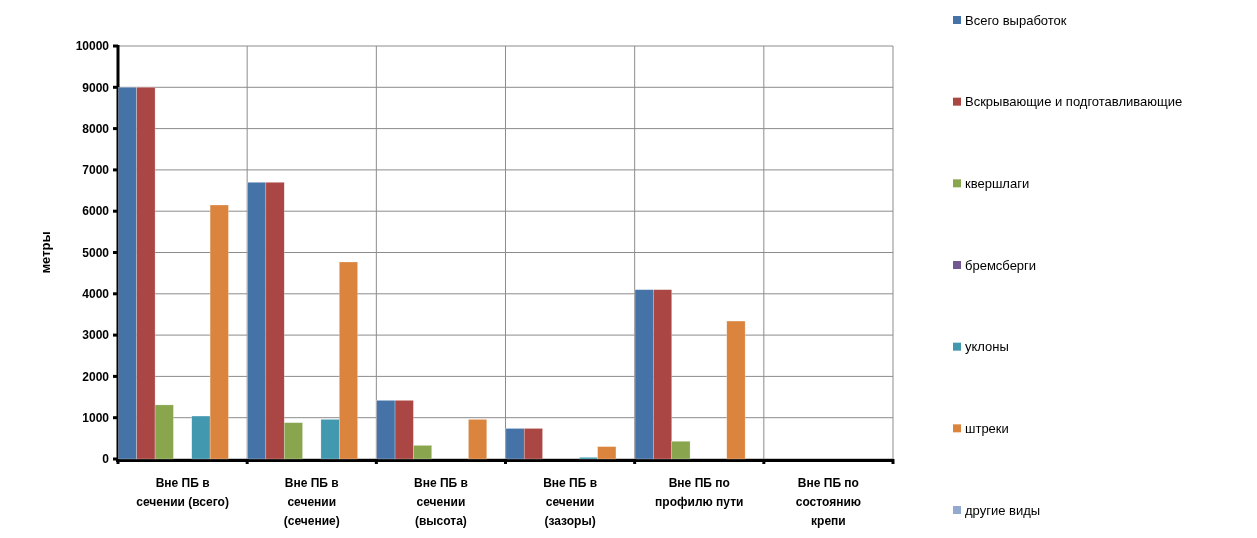  Describe the element at coordinates (987, 428) in the screenshot. I see `legend-label: штреки` at that location.